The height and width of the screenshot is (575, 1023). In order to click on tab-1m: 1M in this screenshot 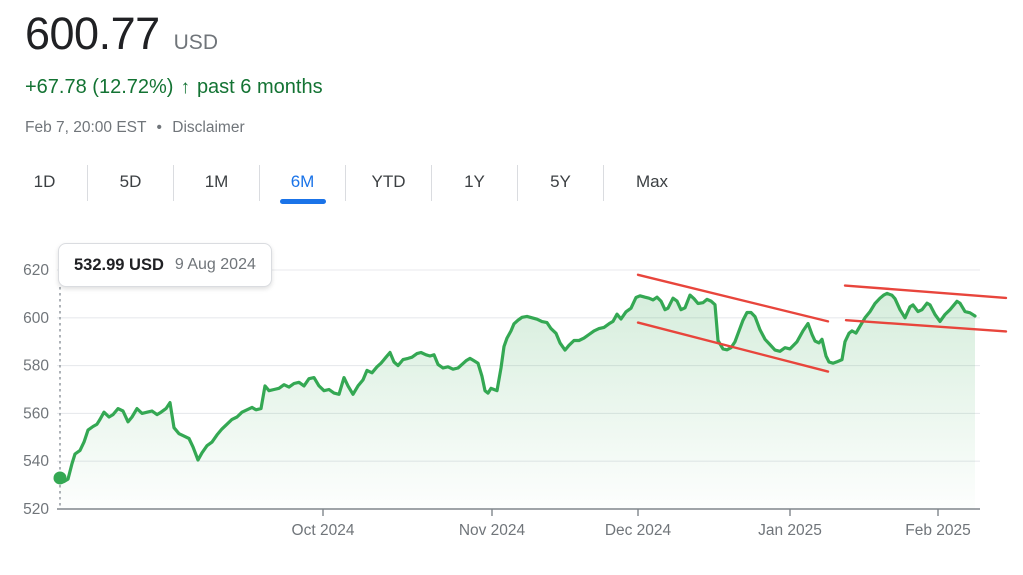, I will do `click(216, 181)`.